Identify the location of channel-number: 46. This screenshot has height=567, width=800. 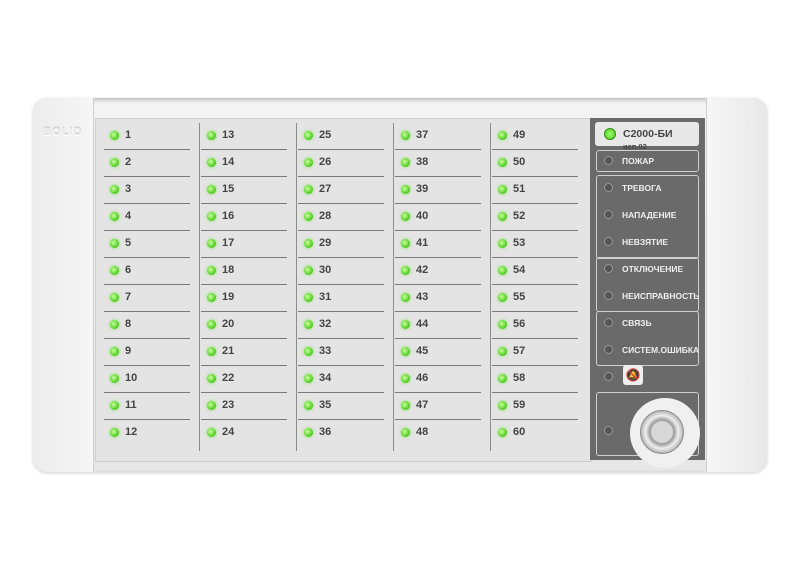
(422, 378).